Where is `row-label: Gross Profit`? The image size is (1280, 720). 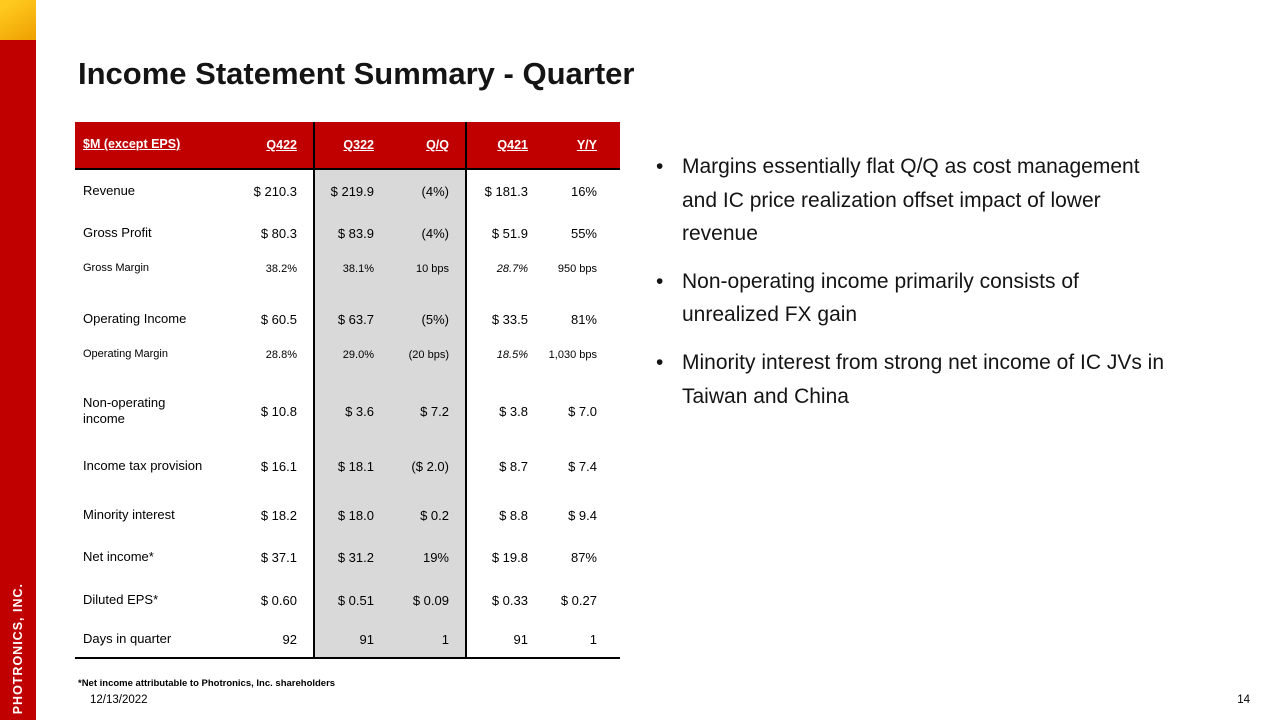
row-label: Gross Profit is located at coordinates (117, 232).